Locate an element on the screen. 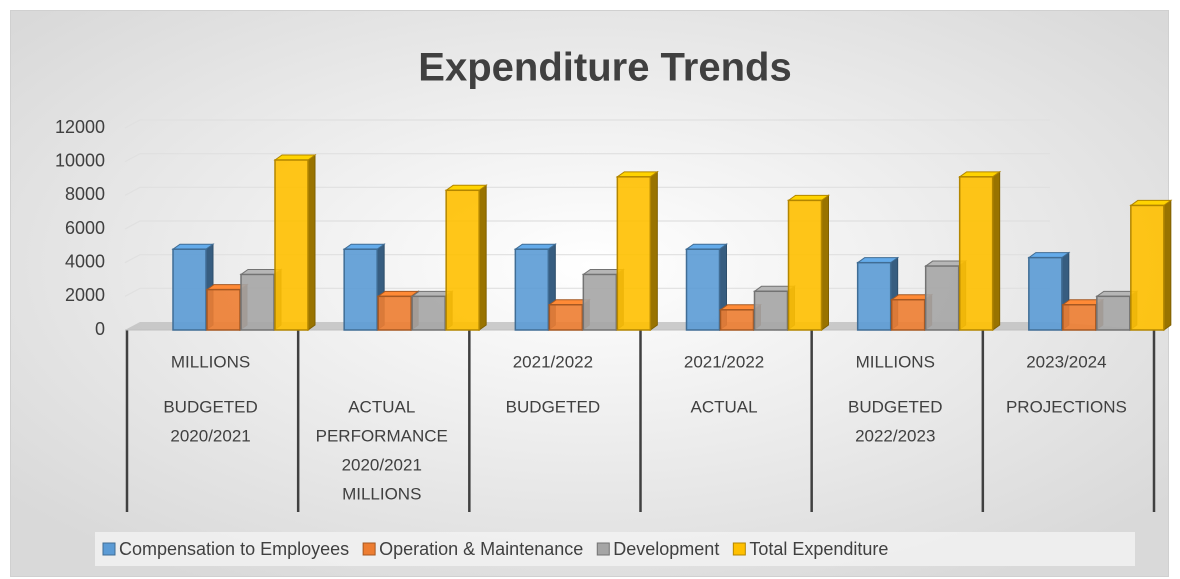  legend-box is located at coordinates (615, 549).